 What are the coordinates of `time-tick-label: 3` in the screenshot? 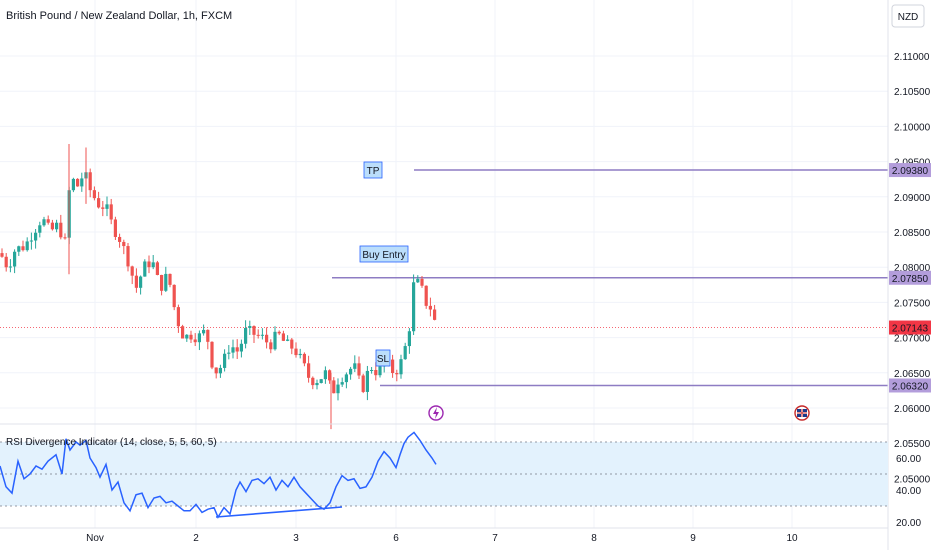 It's located at (296, 538).